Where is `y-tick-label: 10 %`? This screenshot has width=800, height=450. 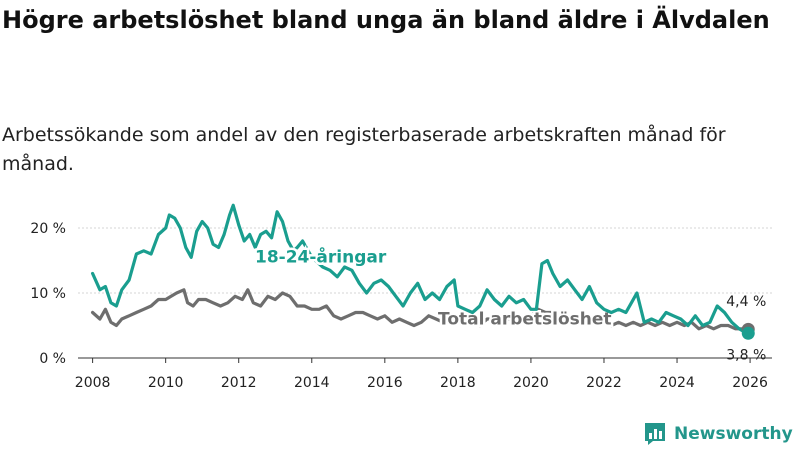 y-tick-label: 10 % is located at coordinates (48, 294).